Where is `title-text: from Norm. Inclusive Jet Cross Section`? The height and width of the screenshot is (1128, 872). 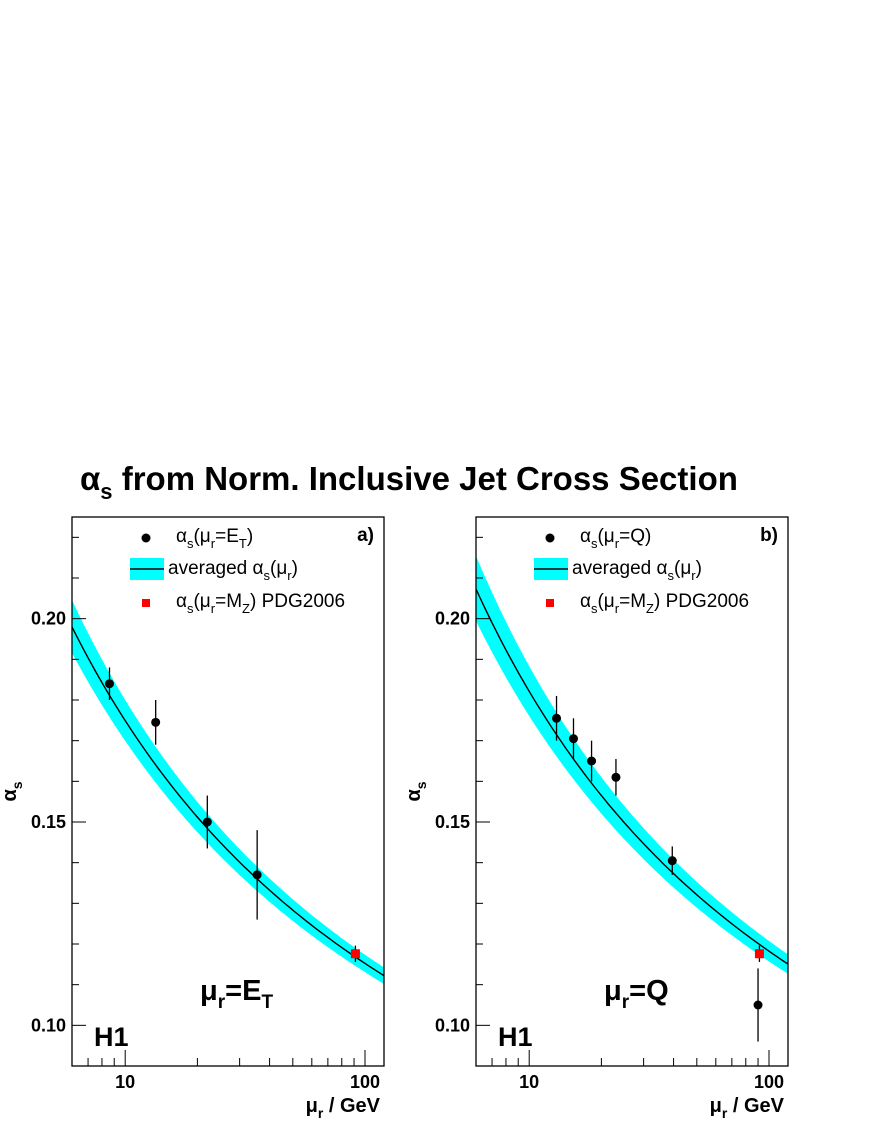 title-text: from Norm. Inclusive Jet Cross Section is located at coordinates (425, 478).